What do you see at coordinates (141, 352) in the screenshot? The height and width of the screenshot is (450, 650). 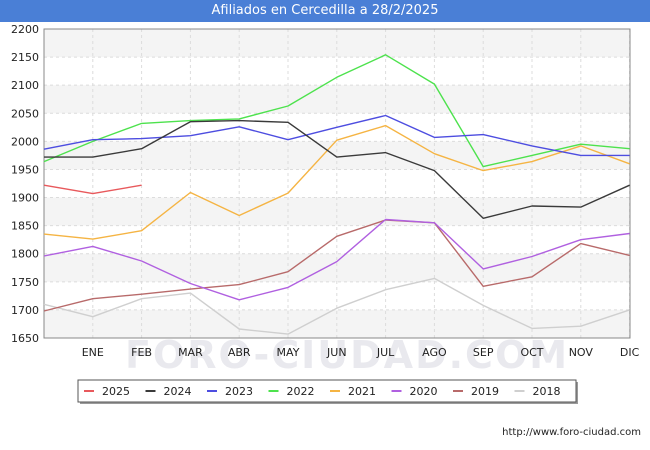 I see `x-tick-label: FEB` at bounding box center [141, 352].